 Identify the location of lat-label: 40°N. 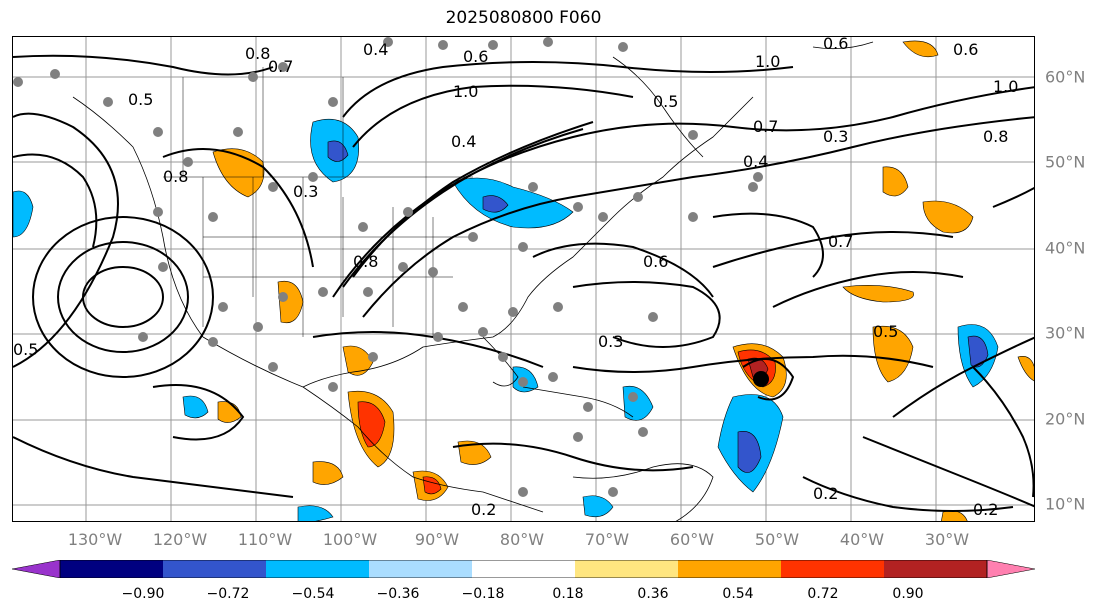
(1065, 248).